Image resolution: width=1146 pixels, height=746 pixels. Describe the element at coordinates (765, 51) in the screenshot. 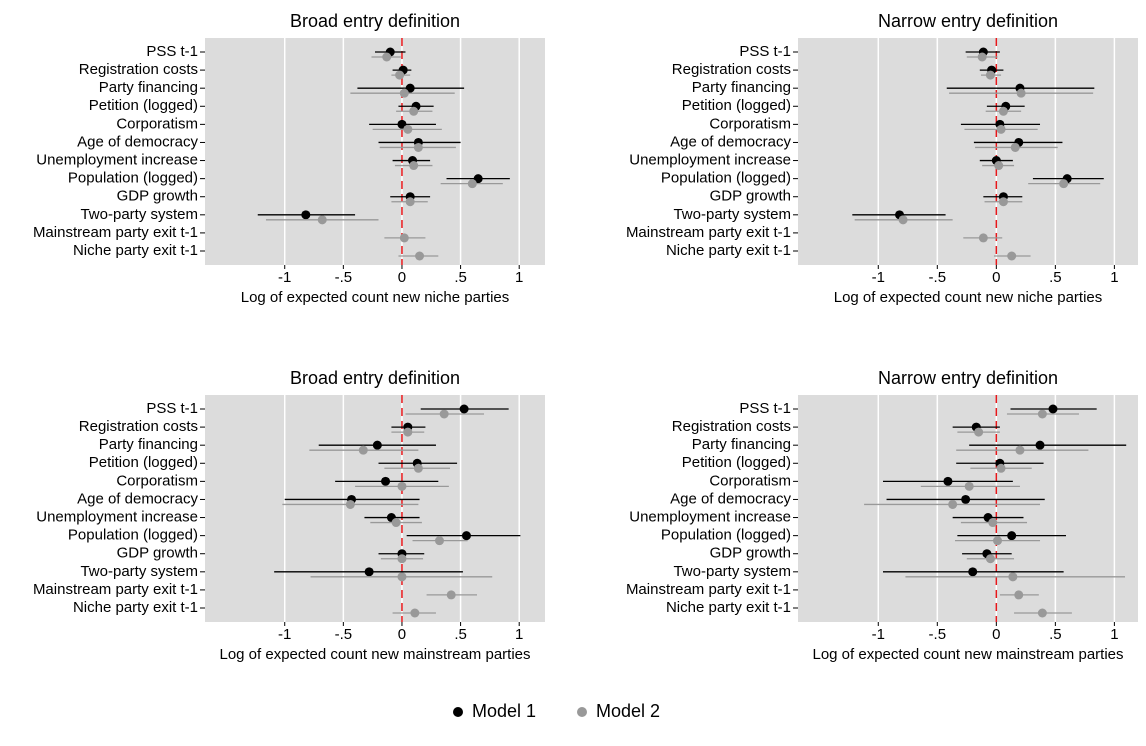

I see `y-tick-label: PSS t-1` at that location.